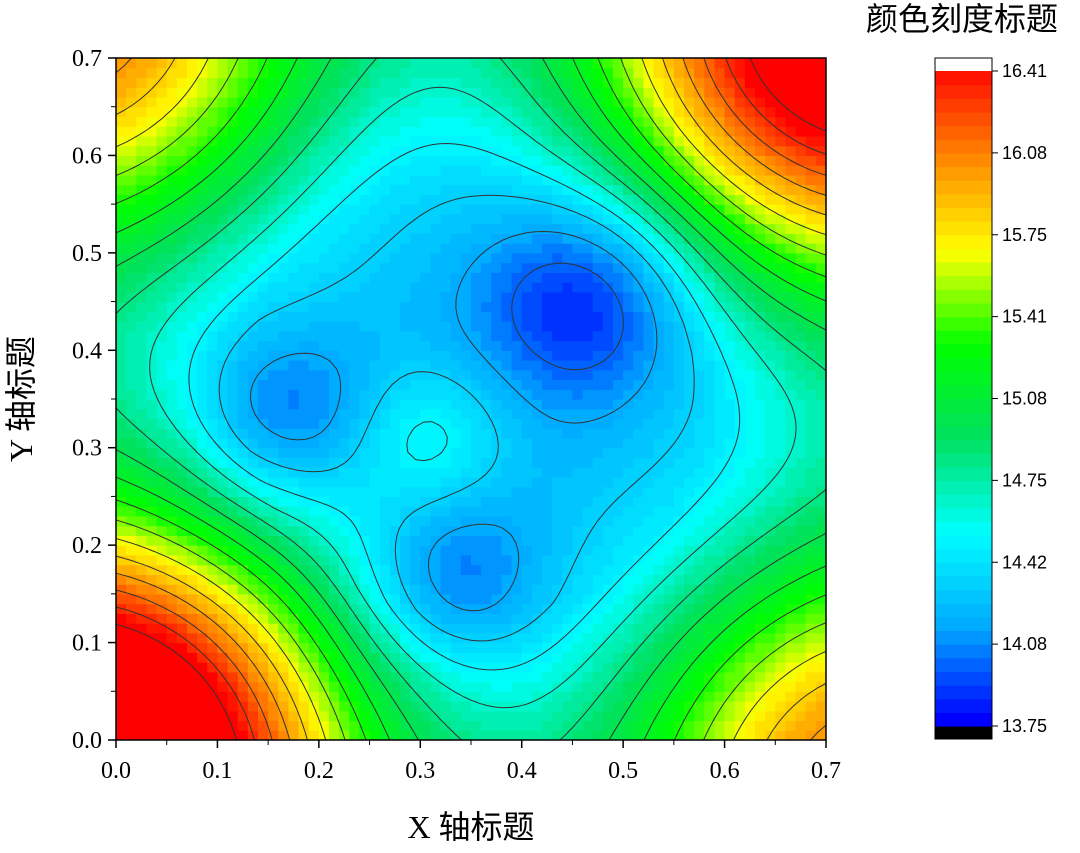 This screenshot has height=853, width=1080. What do you see at coordinates (319, 771) in the screenshot?
I see `x-tick-label: 0.2` at bounding box center [319, 771].